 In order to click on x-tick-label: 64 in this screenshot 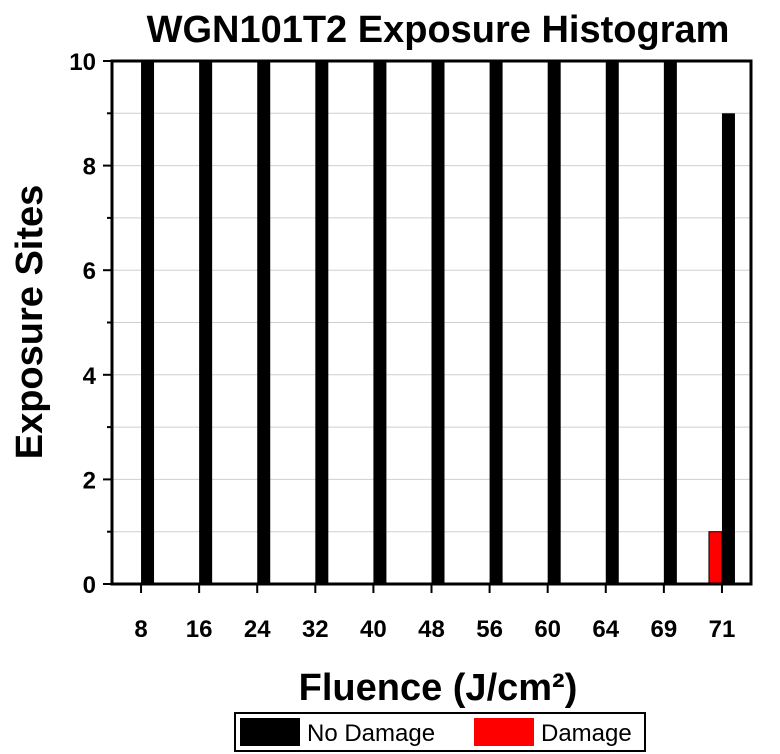, I will do `click(605, 629)`.